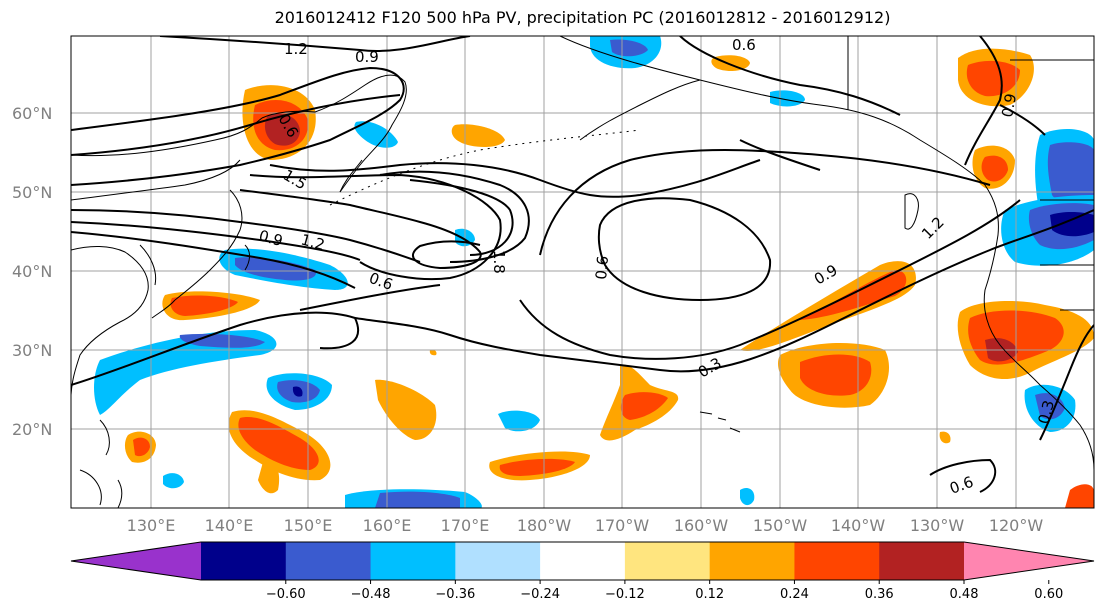  Describe the element at coordinates (1029, 561) in the screenshot. I see `colorbar-extend-max` at that location.